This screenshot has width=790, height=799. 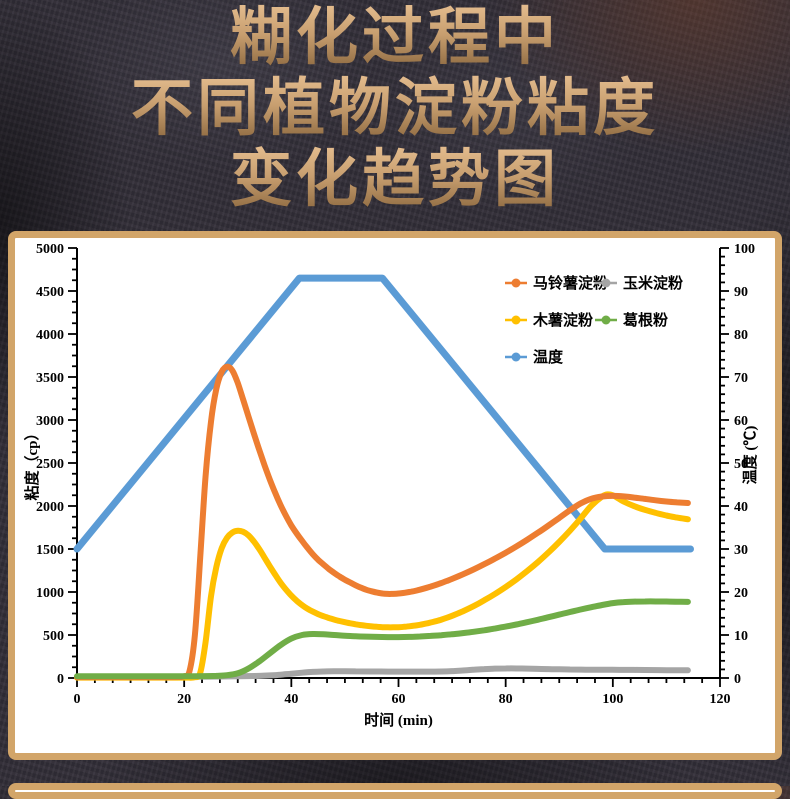 What do you see at coordinates (606, 283) in the screenshot?
I see `legend-marker-corn-starch` at bounding box center [606, 283].